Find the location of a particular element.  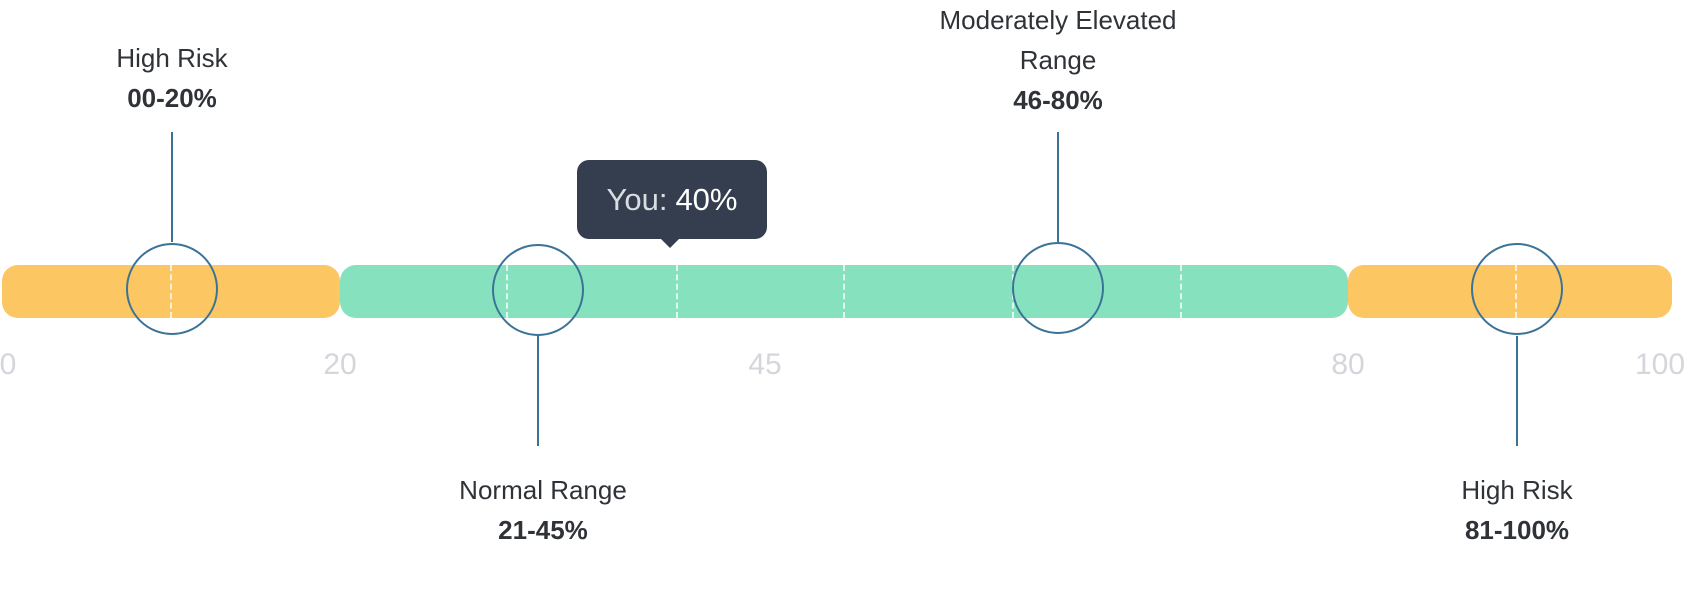

callout-name: Moderately Elevated Range is located at coordinates (1058, 40).